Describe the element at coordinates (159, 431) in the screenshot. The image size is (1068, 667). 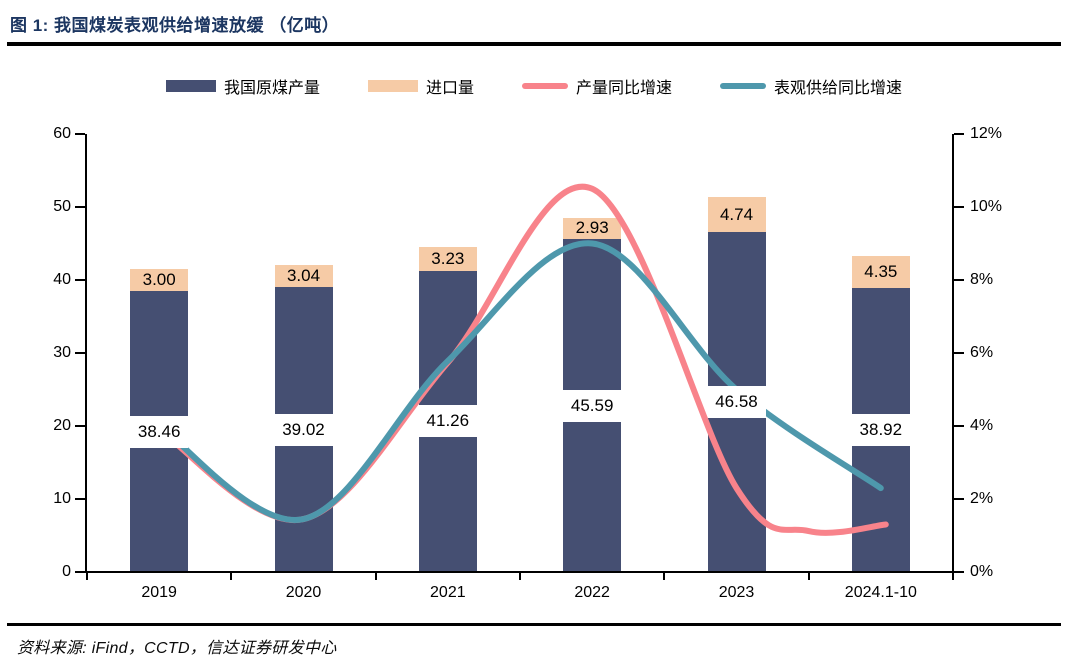
I see `production-value-label: 38.46` at that location.